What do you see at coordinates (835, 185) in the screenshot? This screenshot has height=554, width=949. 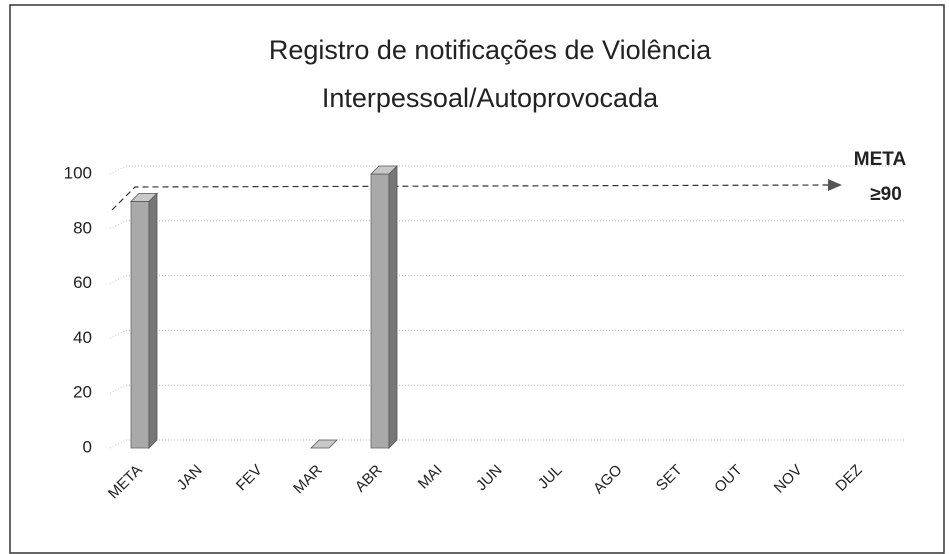 I see `arrow-head` at bounding box center [835, 185].